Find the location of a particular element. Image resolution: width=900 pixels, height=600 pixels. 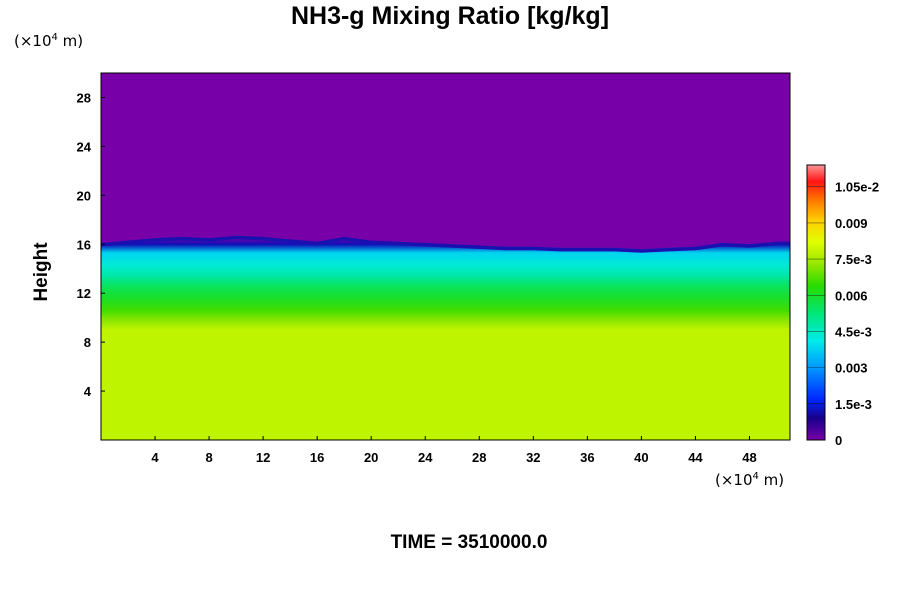

colorbar-tick-label: 0.003 is located at coordinates (851, 368).